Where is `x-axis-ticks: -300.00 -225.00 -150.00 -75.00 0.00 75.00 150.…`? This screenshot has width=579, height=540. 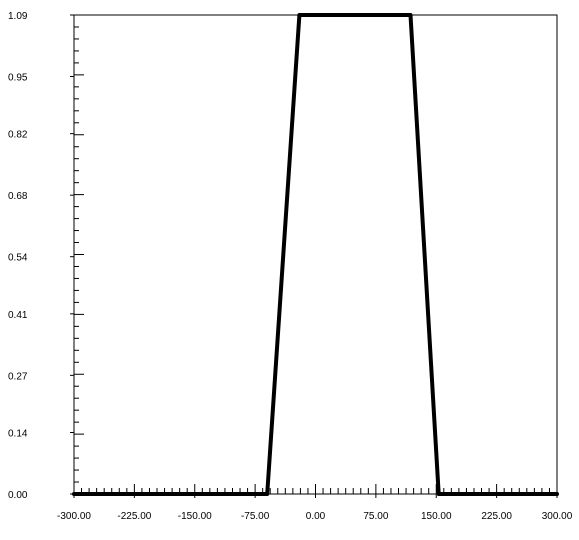
x-axis-ticks: -300.00 -225.00 -150.00 -75.00 0.00 75.00 150.… is located at coordinates (315, 508).